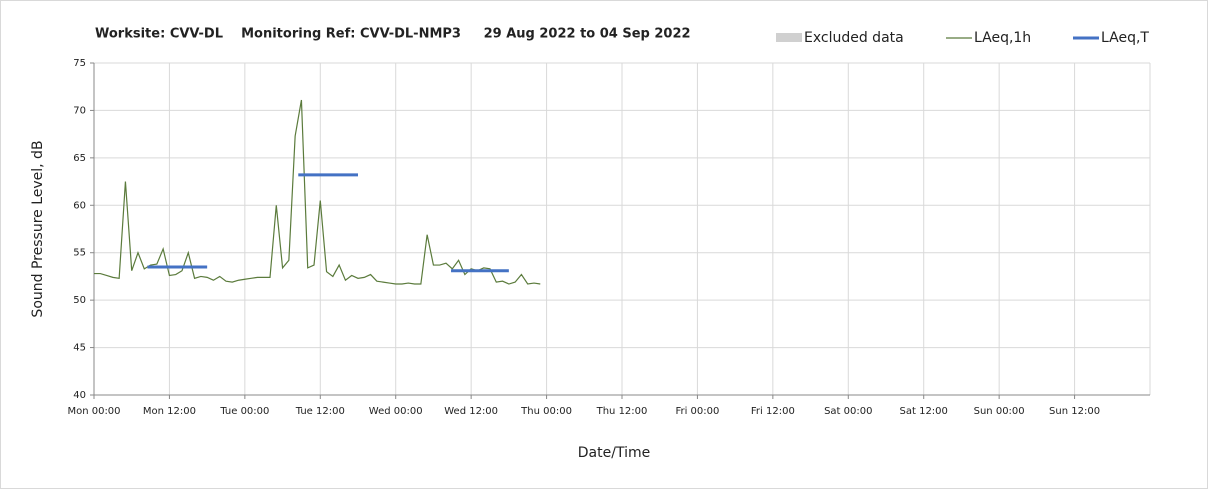 This screenshot has width=1208, height=489. Describe the element at coordinates (924, 411) in the screenshot. I see `x-tick-label: Sat 12:00` at that location.